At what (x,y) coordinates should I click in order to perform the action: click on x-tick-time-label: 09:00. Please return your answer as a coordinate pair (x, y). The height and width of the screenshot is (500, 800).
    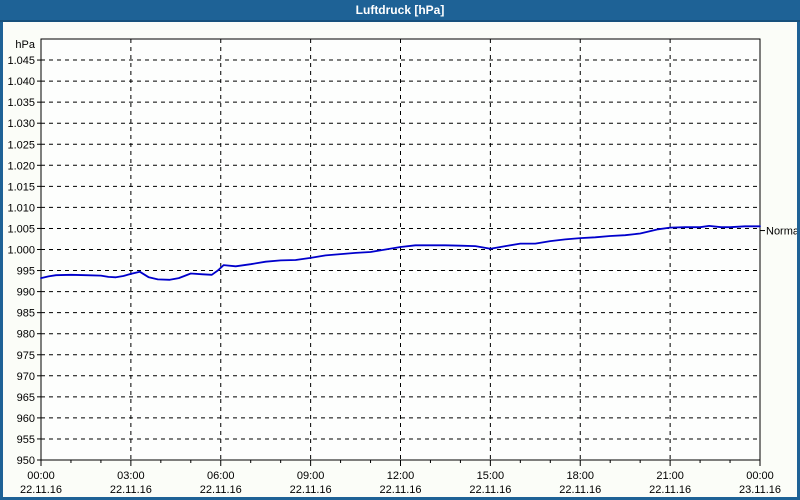
    Looking at the image, I should click on (311, 476).